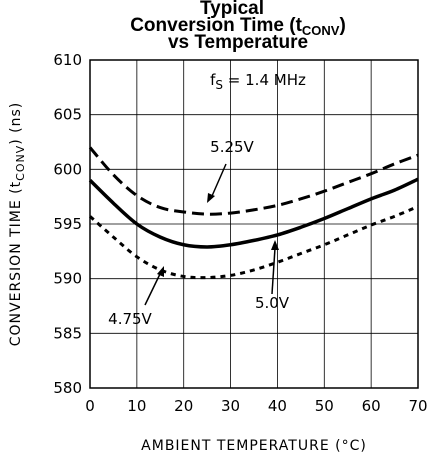 This screenshot has height=459, width=431. Describe the element at coordinates (67, 388) in the screenshot. I see `y-tick-label: 580` at that location.